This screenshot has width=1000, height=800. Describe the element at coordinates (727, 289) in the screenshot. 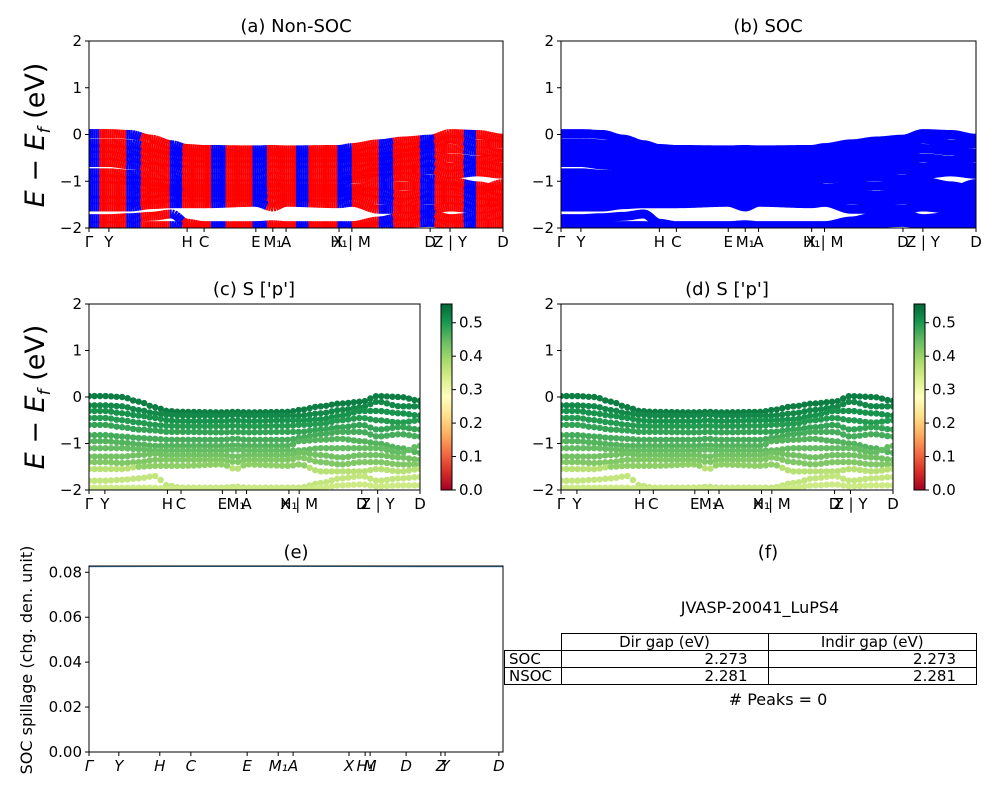

I see `panel-d-title: (d) S ['p']` at that location.